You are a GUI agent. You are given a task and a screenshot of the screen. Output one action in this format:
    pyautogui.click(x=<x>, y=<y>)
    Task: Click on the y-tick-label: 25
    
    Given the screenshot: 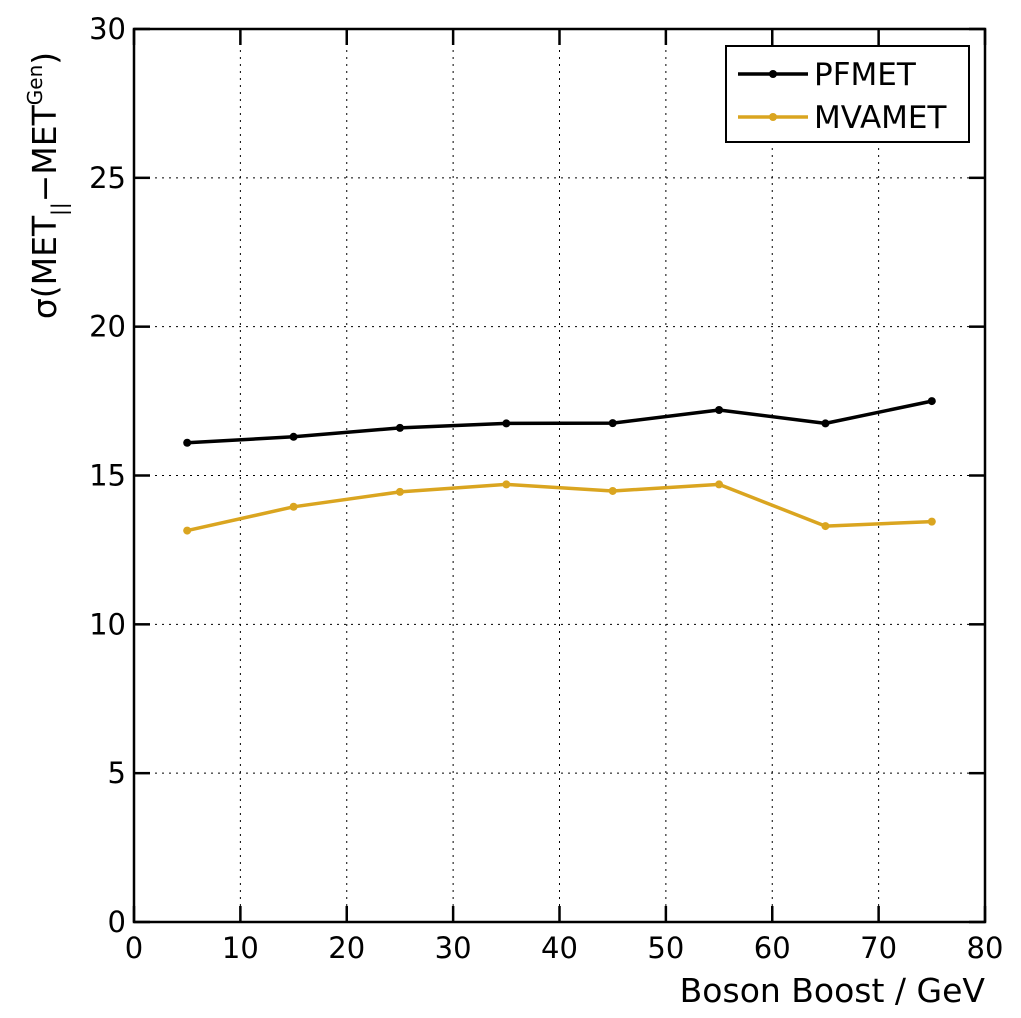 What is the action you would take?
    pyautogui.click(x=107, y=178)
    